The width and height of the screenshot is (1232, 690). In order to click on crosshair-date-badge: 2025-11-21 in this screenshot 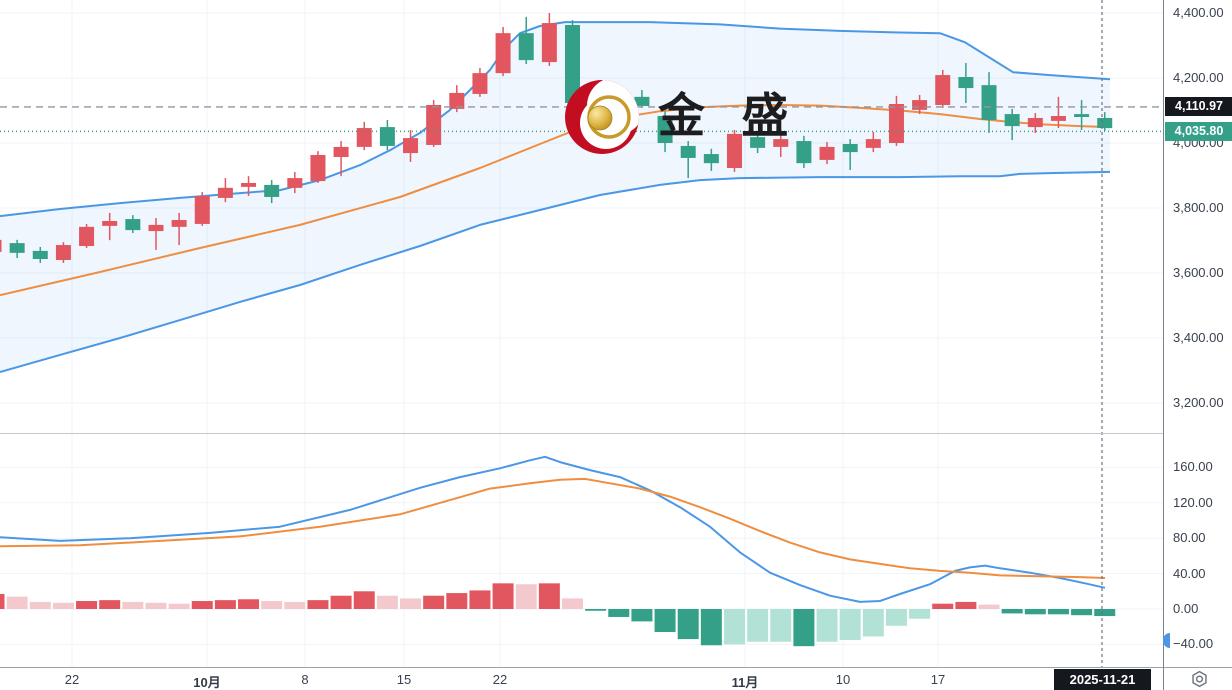, I will do `click(1102, 679)`.